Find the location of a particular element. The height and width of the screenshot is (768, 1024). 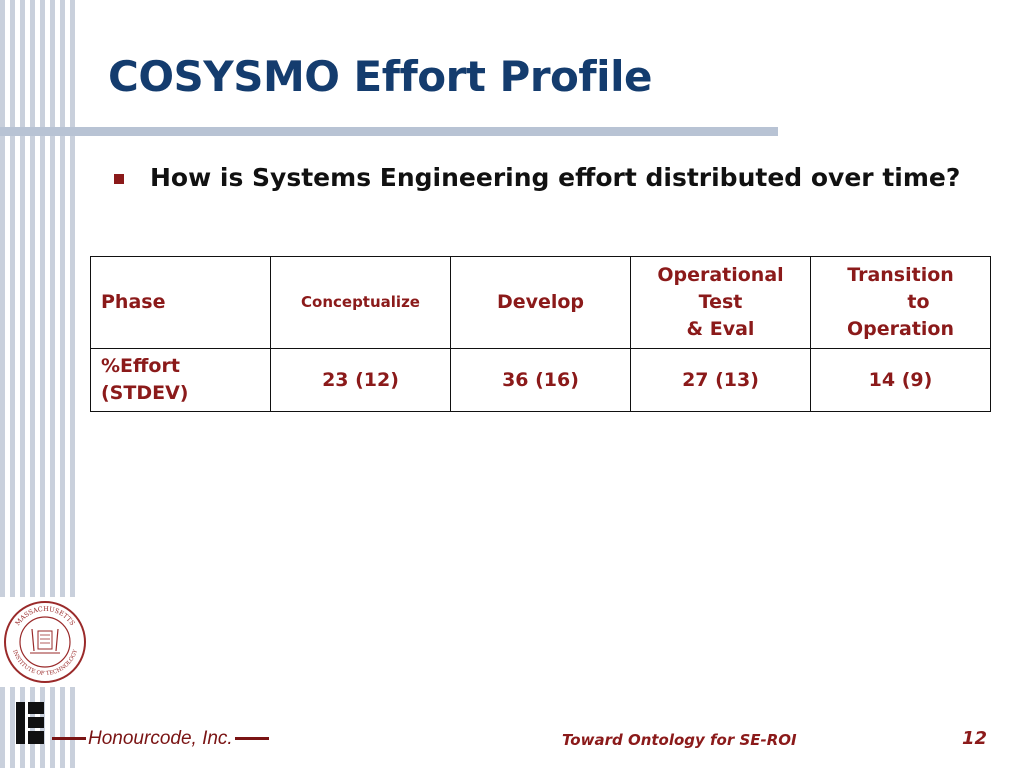

header-transition: Transition to Operation is located at coordinates (900, 302).